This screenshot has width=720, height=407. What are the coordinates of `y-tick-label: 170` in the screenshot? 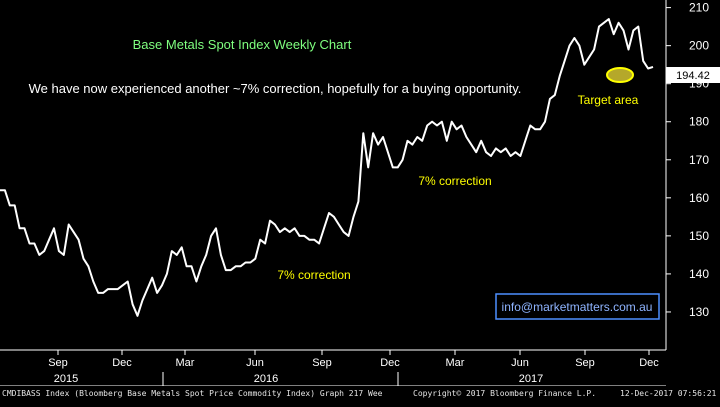 It's located at (699, 160).